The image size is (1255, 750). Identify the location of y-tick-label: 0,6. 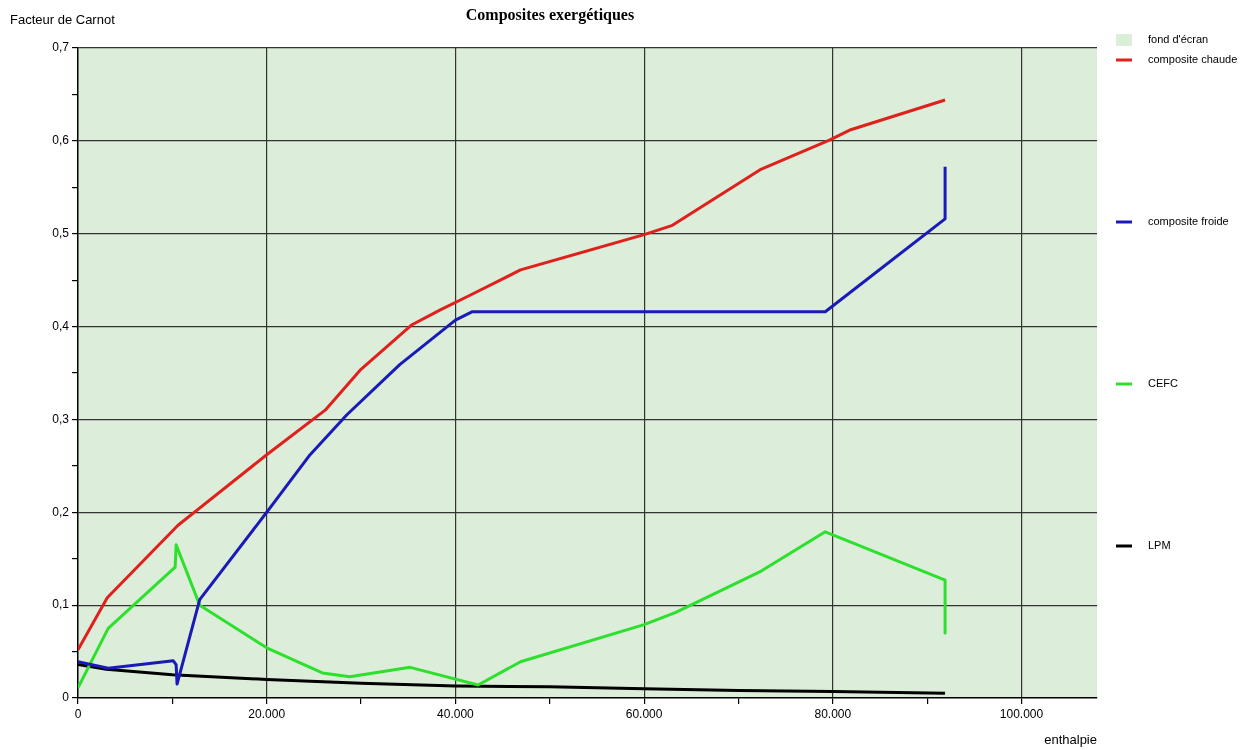
(61, 140).